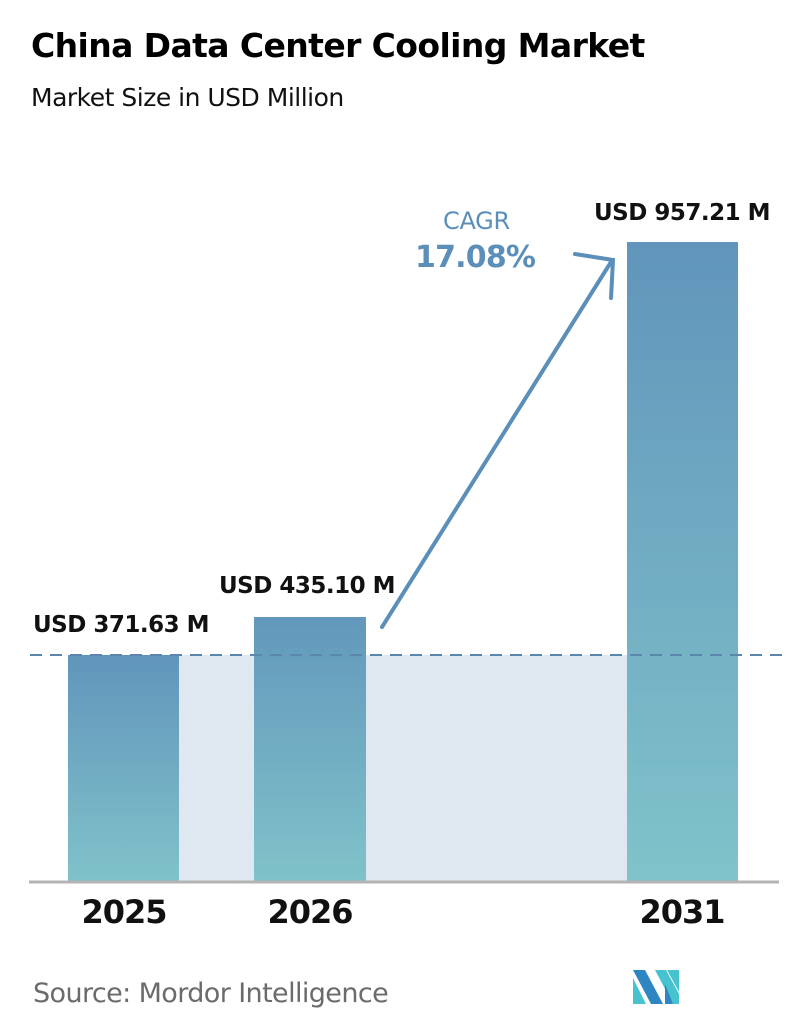 Image resolution: width=796 pixels, height=1034 pixels. Describe the element at coordinates (307, 586) in the screenshot. I see `value-label-2026: USD 435.10 M` at that location.